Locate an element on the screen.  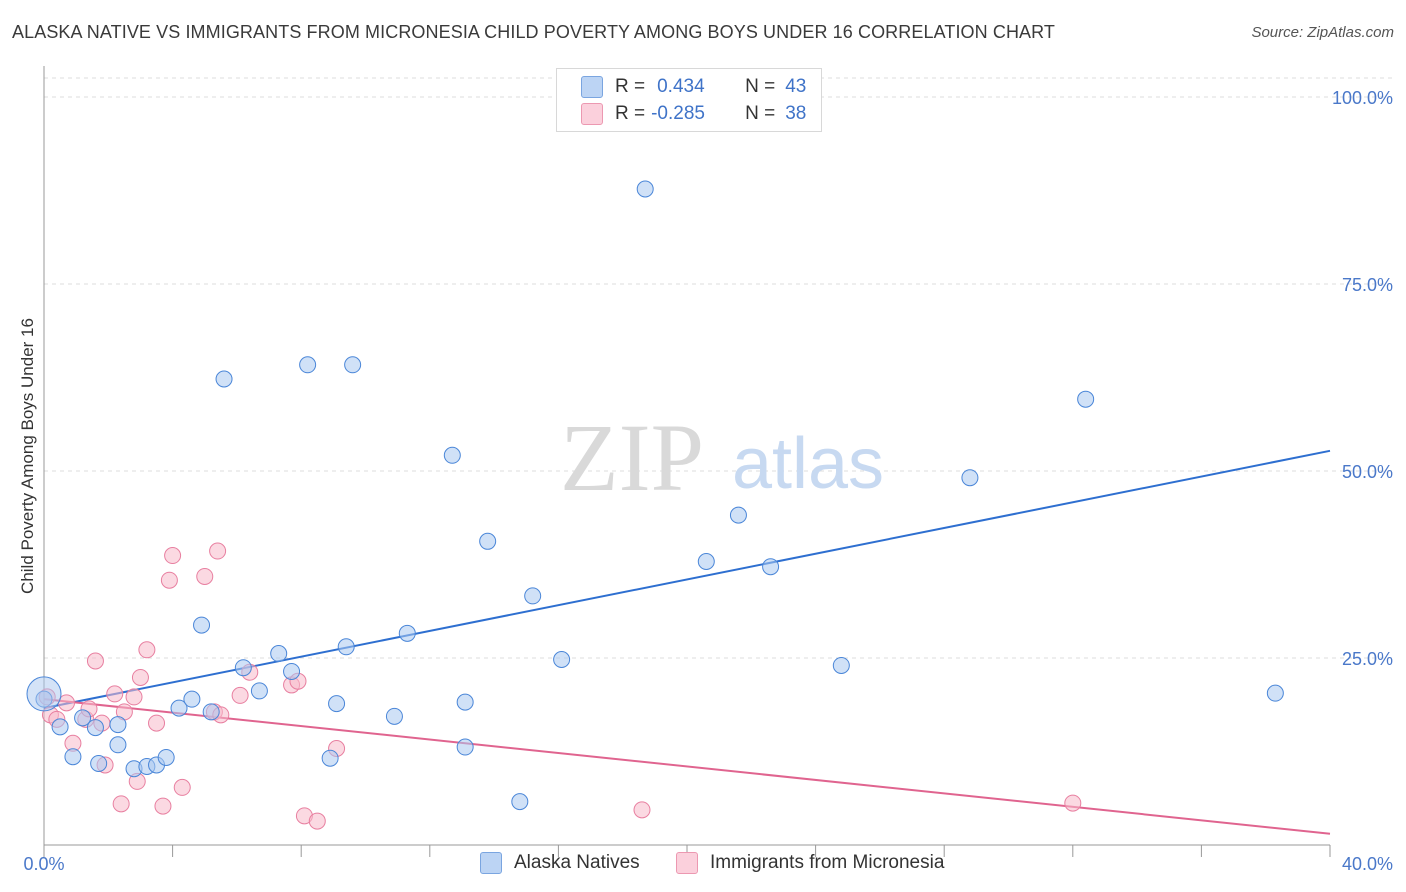
y-tick-label: 100.0% is located at coordinates (1362, 98).